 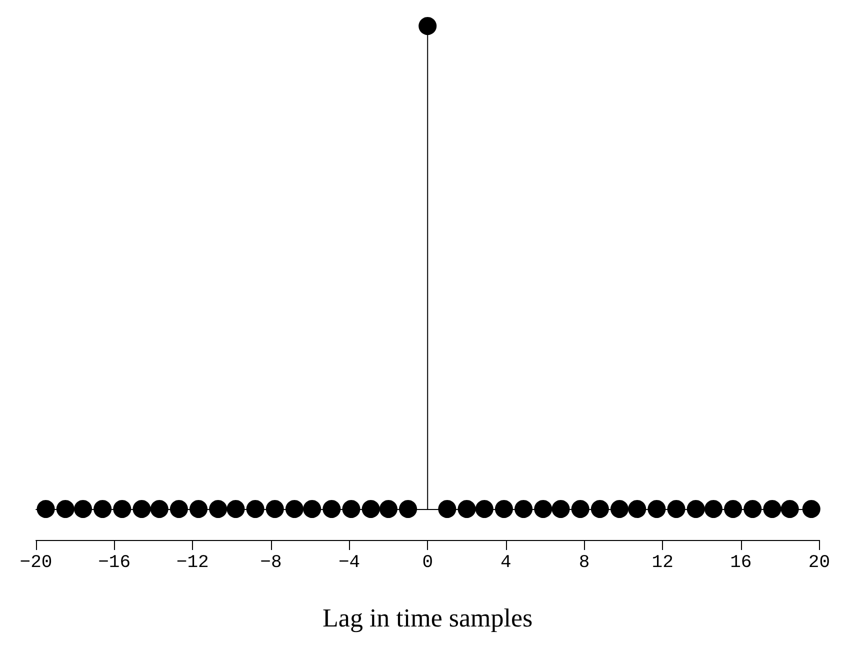 What do you see at coordinates (427, 618) in the screenshot?
I see `x-axis-title: Lag in time samples` at bounding box center [427, 618].